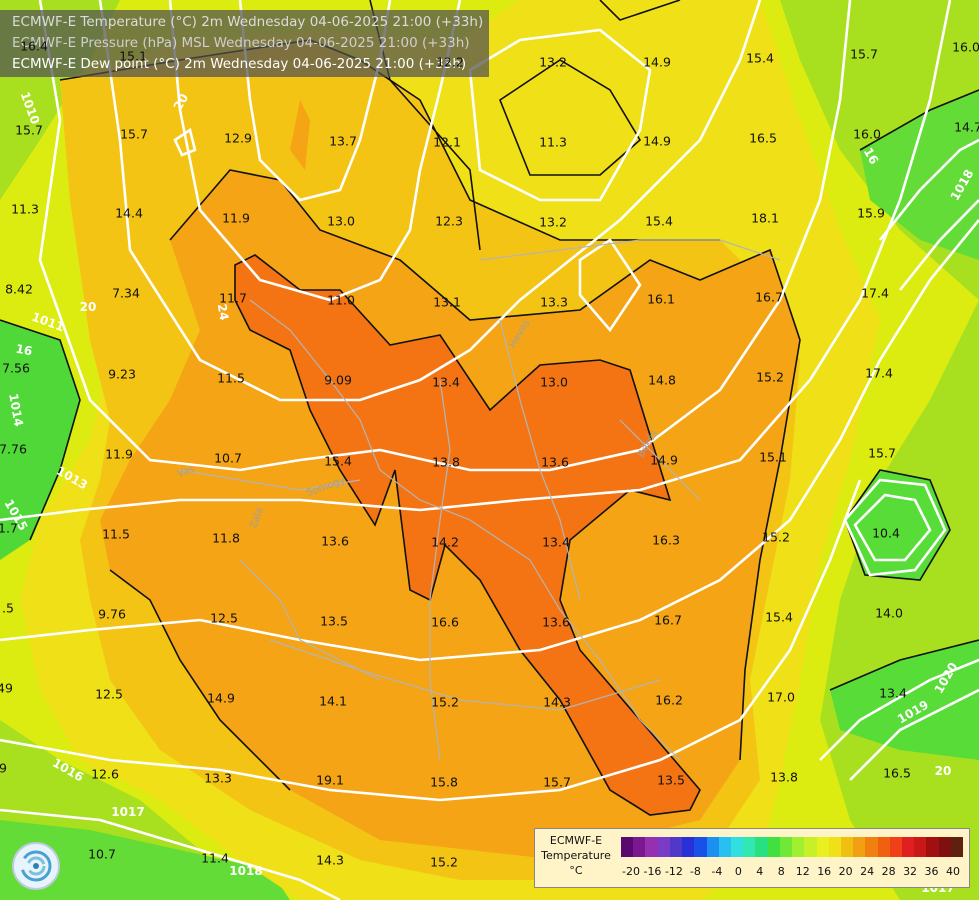 This screenshot has width=979, height=900. I want to click on temperature-value: 16.6, so click(445, 622).